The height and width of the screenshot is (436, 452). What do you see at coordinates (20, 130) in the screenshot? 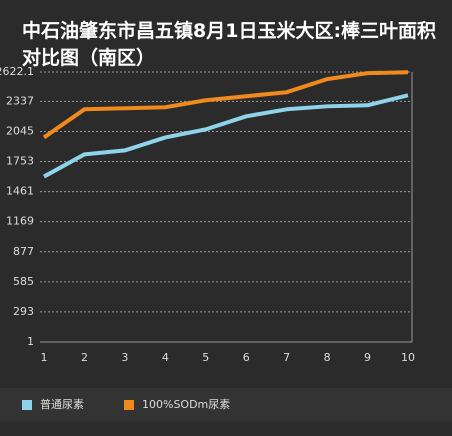
I see `y-tick-label: 2045` at bounding box center [20, 130].